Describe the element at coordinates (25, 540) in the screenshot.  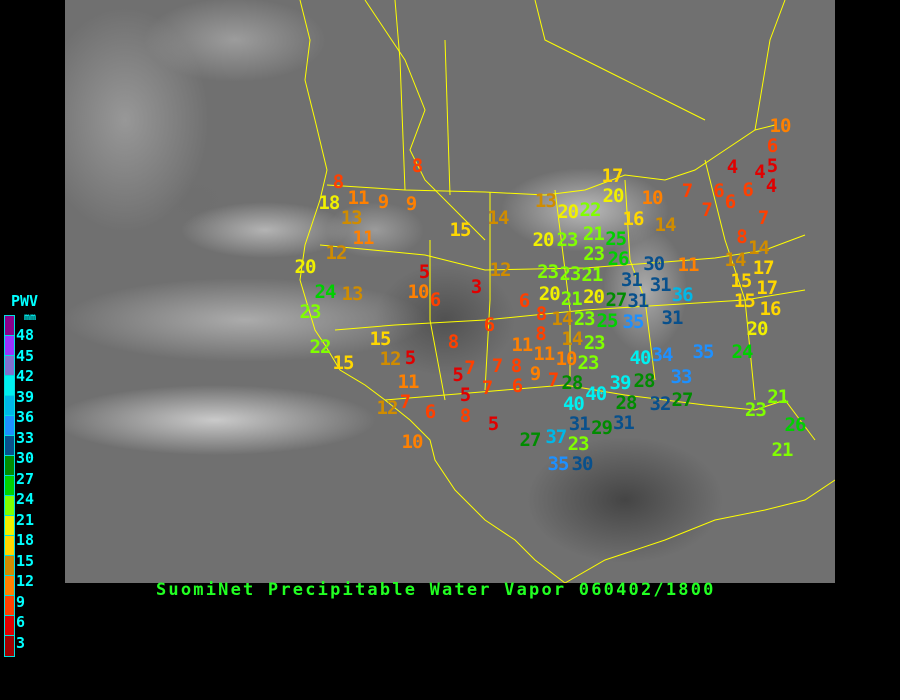
I see `color-scale-label: 18` at that location.